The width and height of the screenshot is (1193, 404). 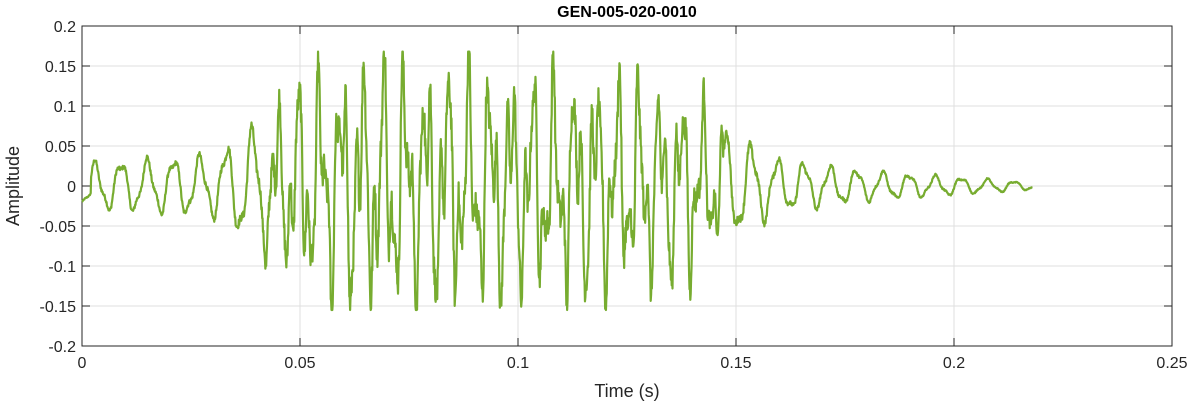 What do you see at coordinates (13, 186) in the screenshot?
I see `y-axis-label: Amplitude` at bounding box center [13, 186].